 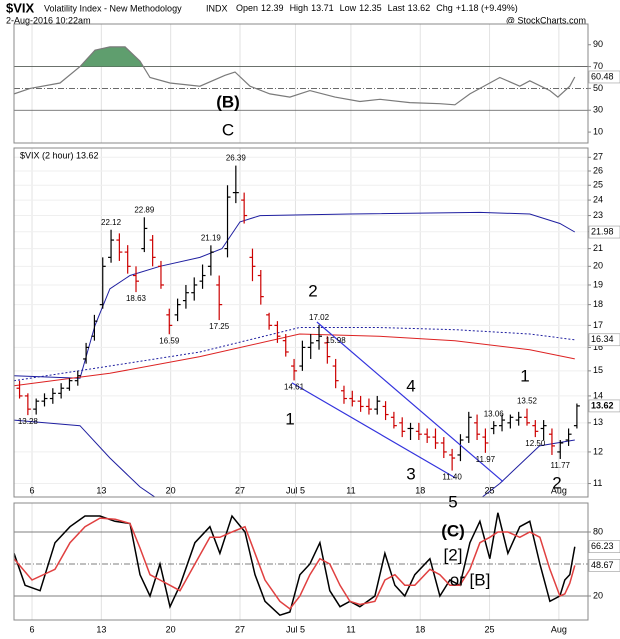 I want to click on x-tick-label: 6, so click(x=32, y=490).